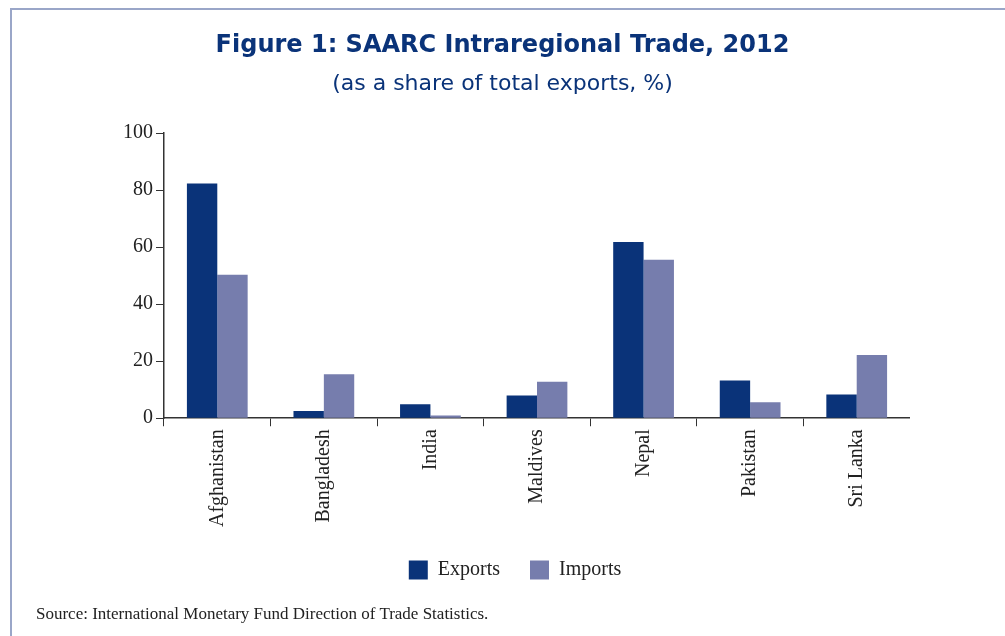 Image resolution: width=1005 pixels, height=636 pixels. What do you see at coordinates (590, 569) in the screenshot?
I see `legend-label: Imports` at bounding box center [590, 569].